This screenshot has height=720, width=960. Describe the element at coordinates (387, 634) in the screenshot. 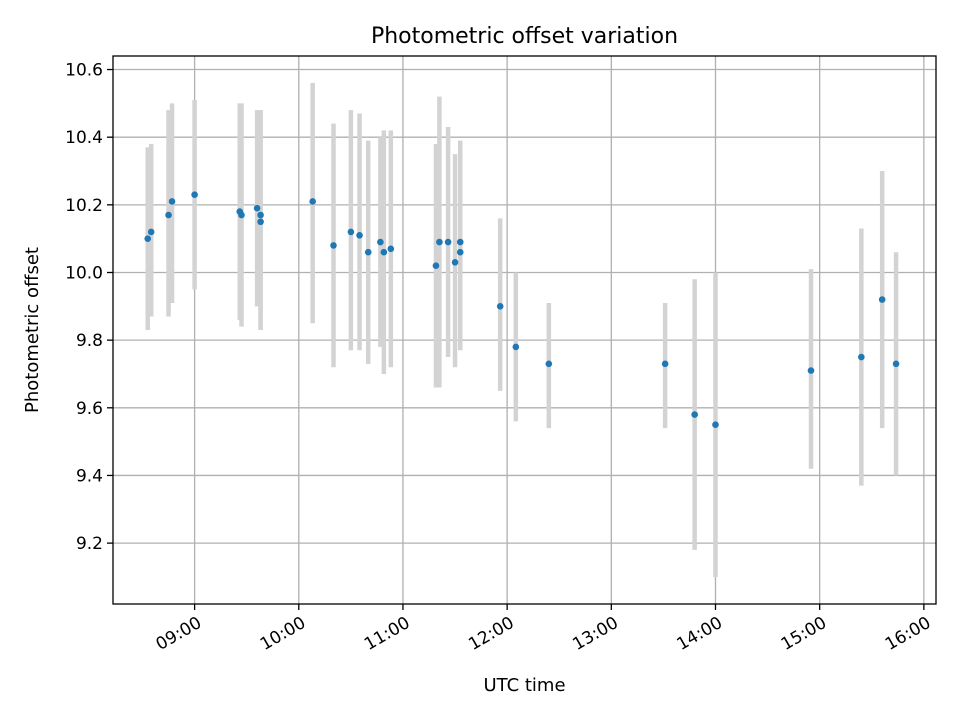

I see `x-tick-label: 11:00` at that location.